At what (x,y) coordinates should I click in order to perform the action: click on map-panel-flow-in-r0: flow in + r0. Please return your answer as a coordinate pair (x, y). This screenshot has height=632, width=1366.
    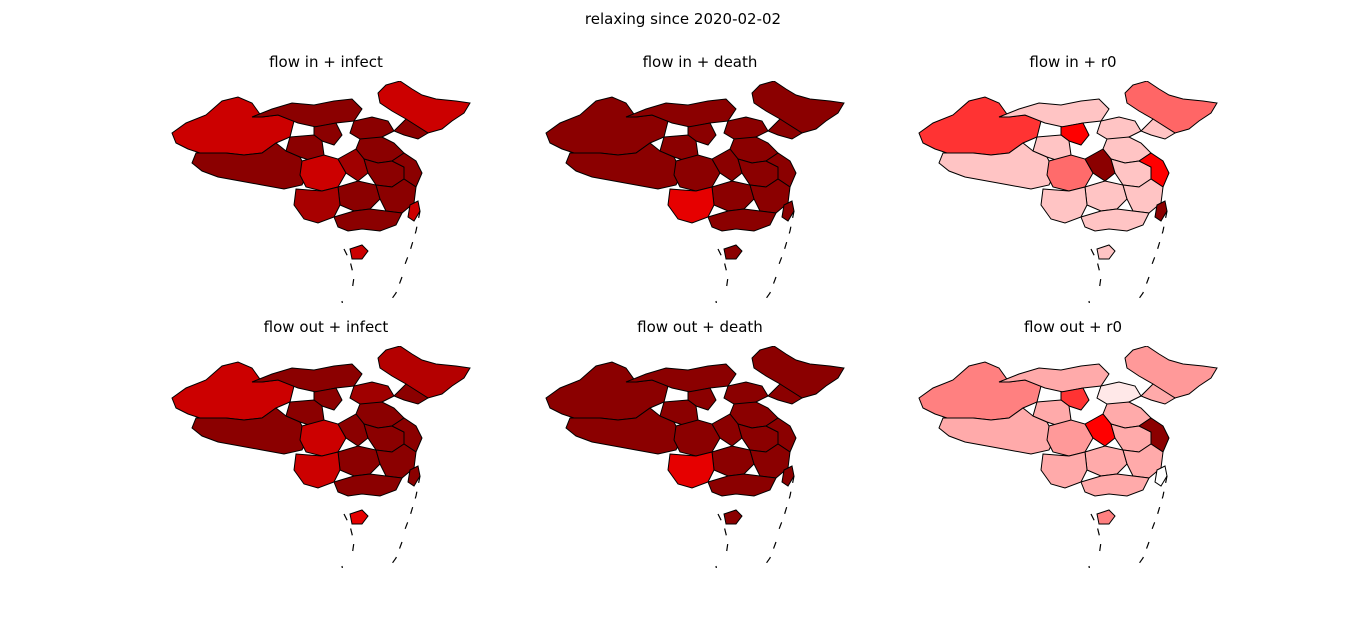
    Looking at the image, I should click on (1073, 178).